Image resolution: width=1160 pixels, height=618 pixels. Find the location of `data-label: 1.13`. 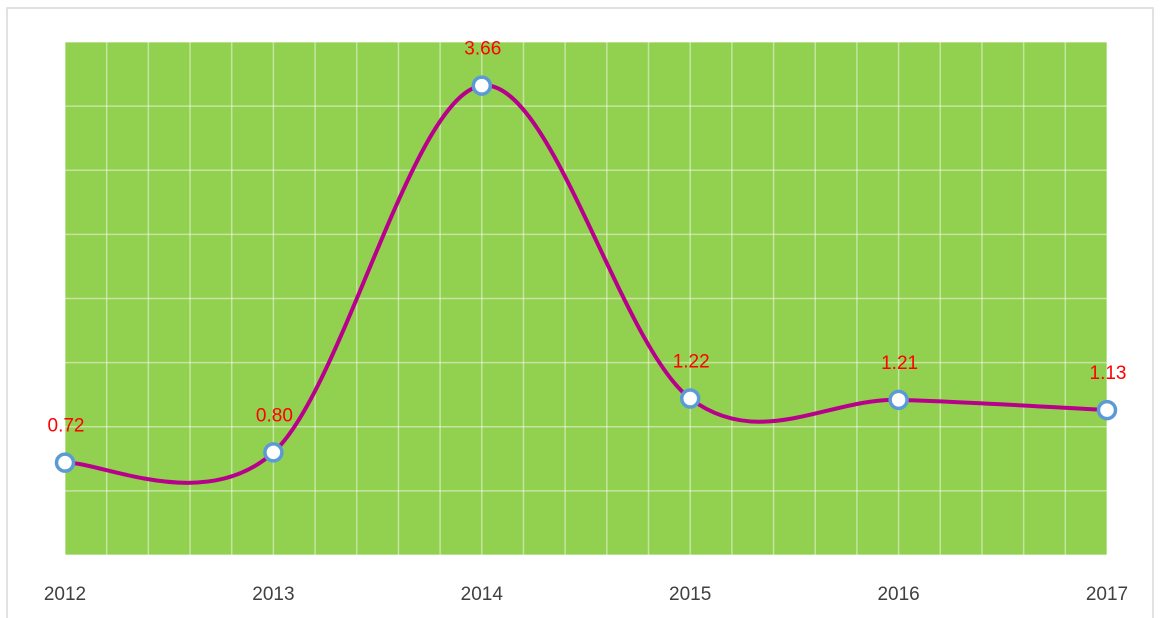

data-label: 1.13 is located at coordinates (1108, 373).